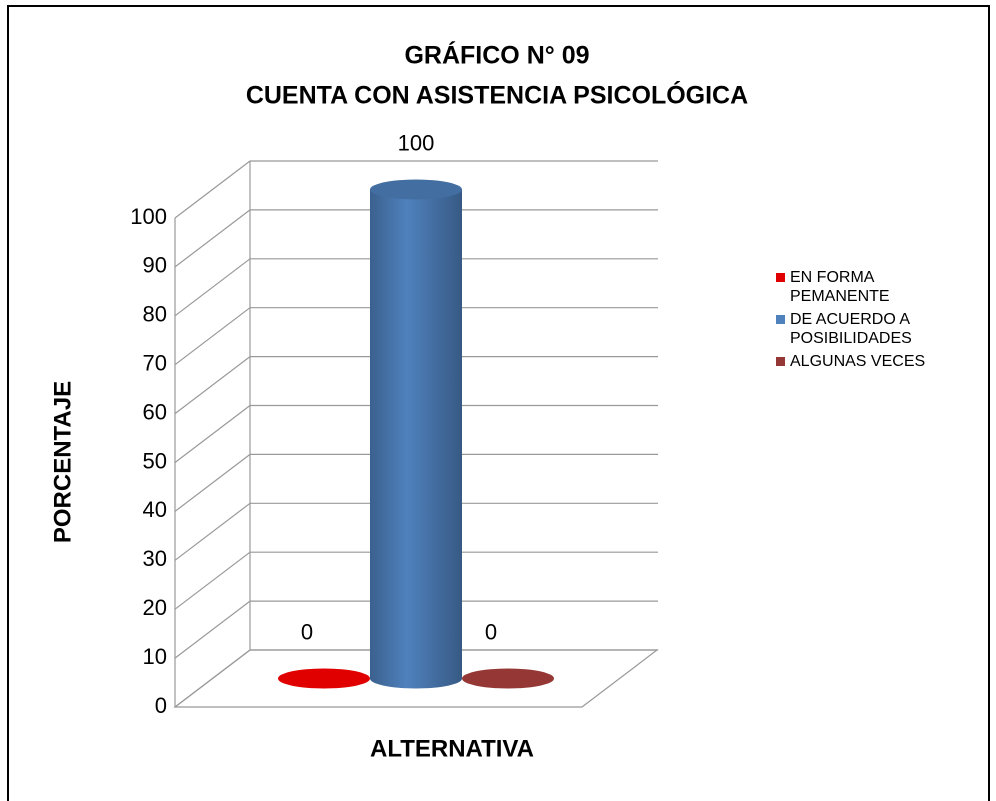  What do you see at coordinates (416, 439) in the screenshot?
I see `bar-body` at bounding box center [416, 439].